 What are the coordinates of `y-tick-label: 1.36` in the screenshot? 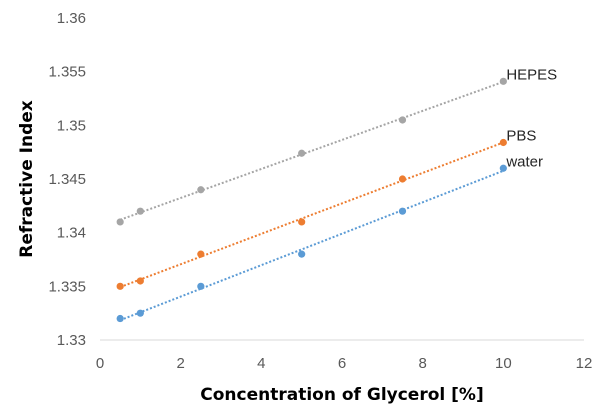 It's located at (71, 18).